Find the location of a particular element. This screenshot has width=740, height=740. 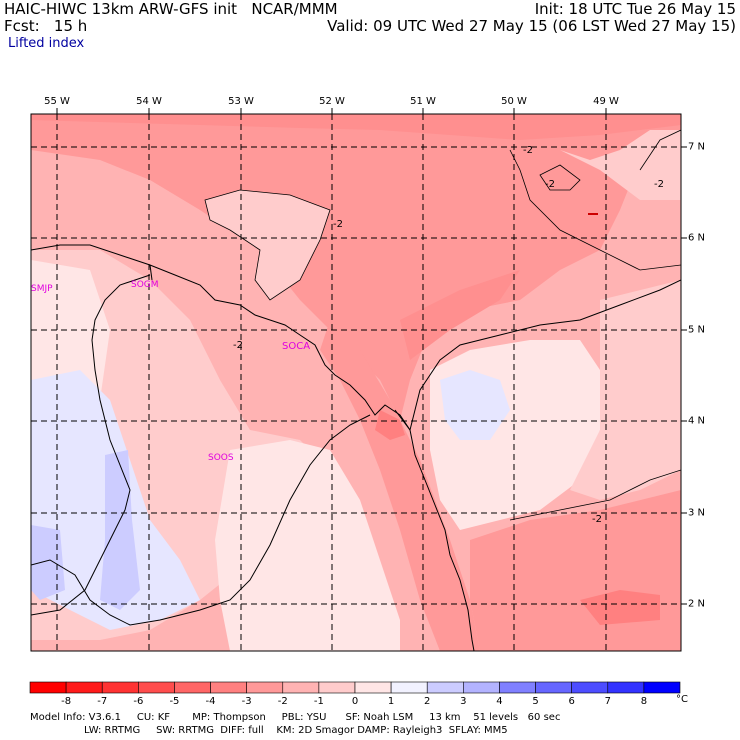

colorbar-tick-label: 2 is located at coordinates (427, 701).